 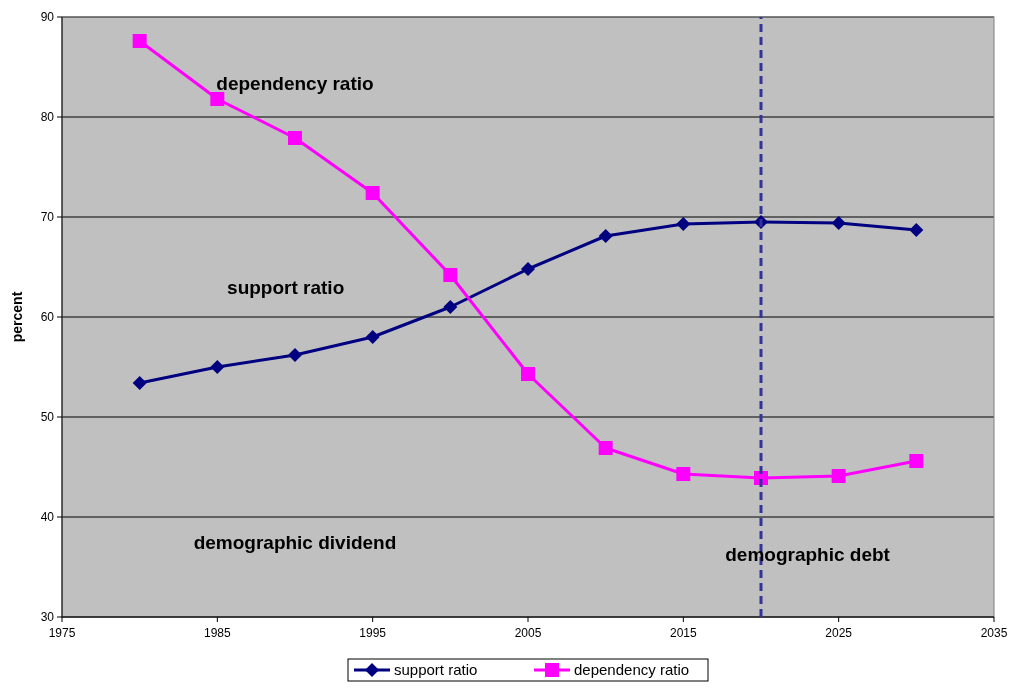 I want to click on x-tick-label: 2015, so click(x=683, y=633).